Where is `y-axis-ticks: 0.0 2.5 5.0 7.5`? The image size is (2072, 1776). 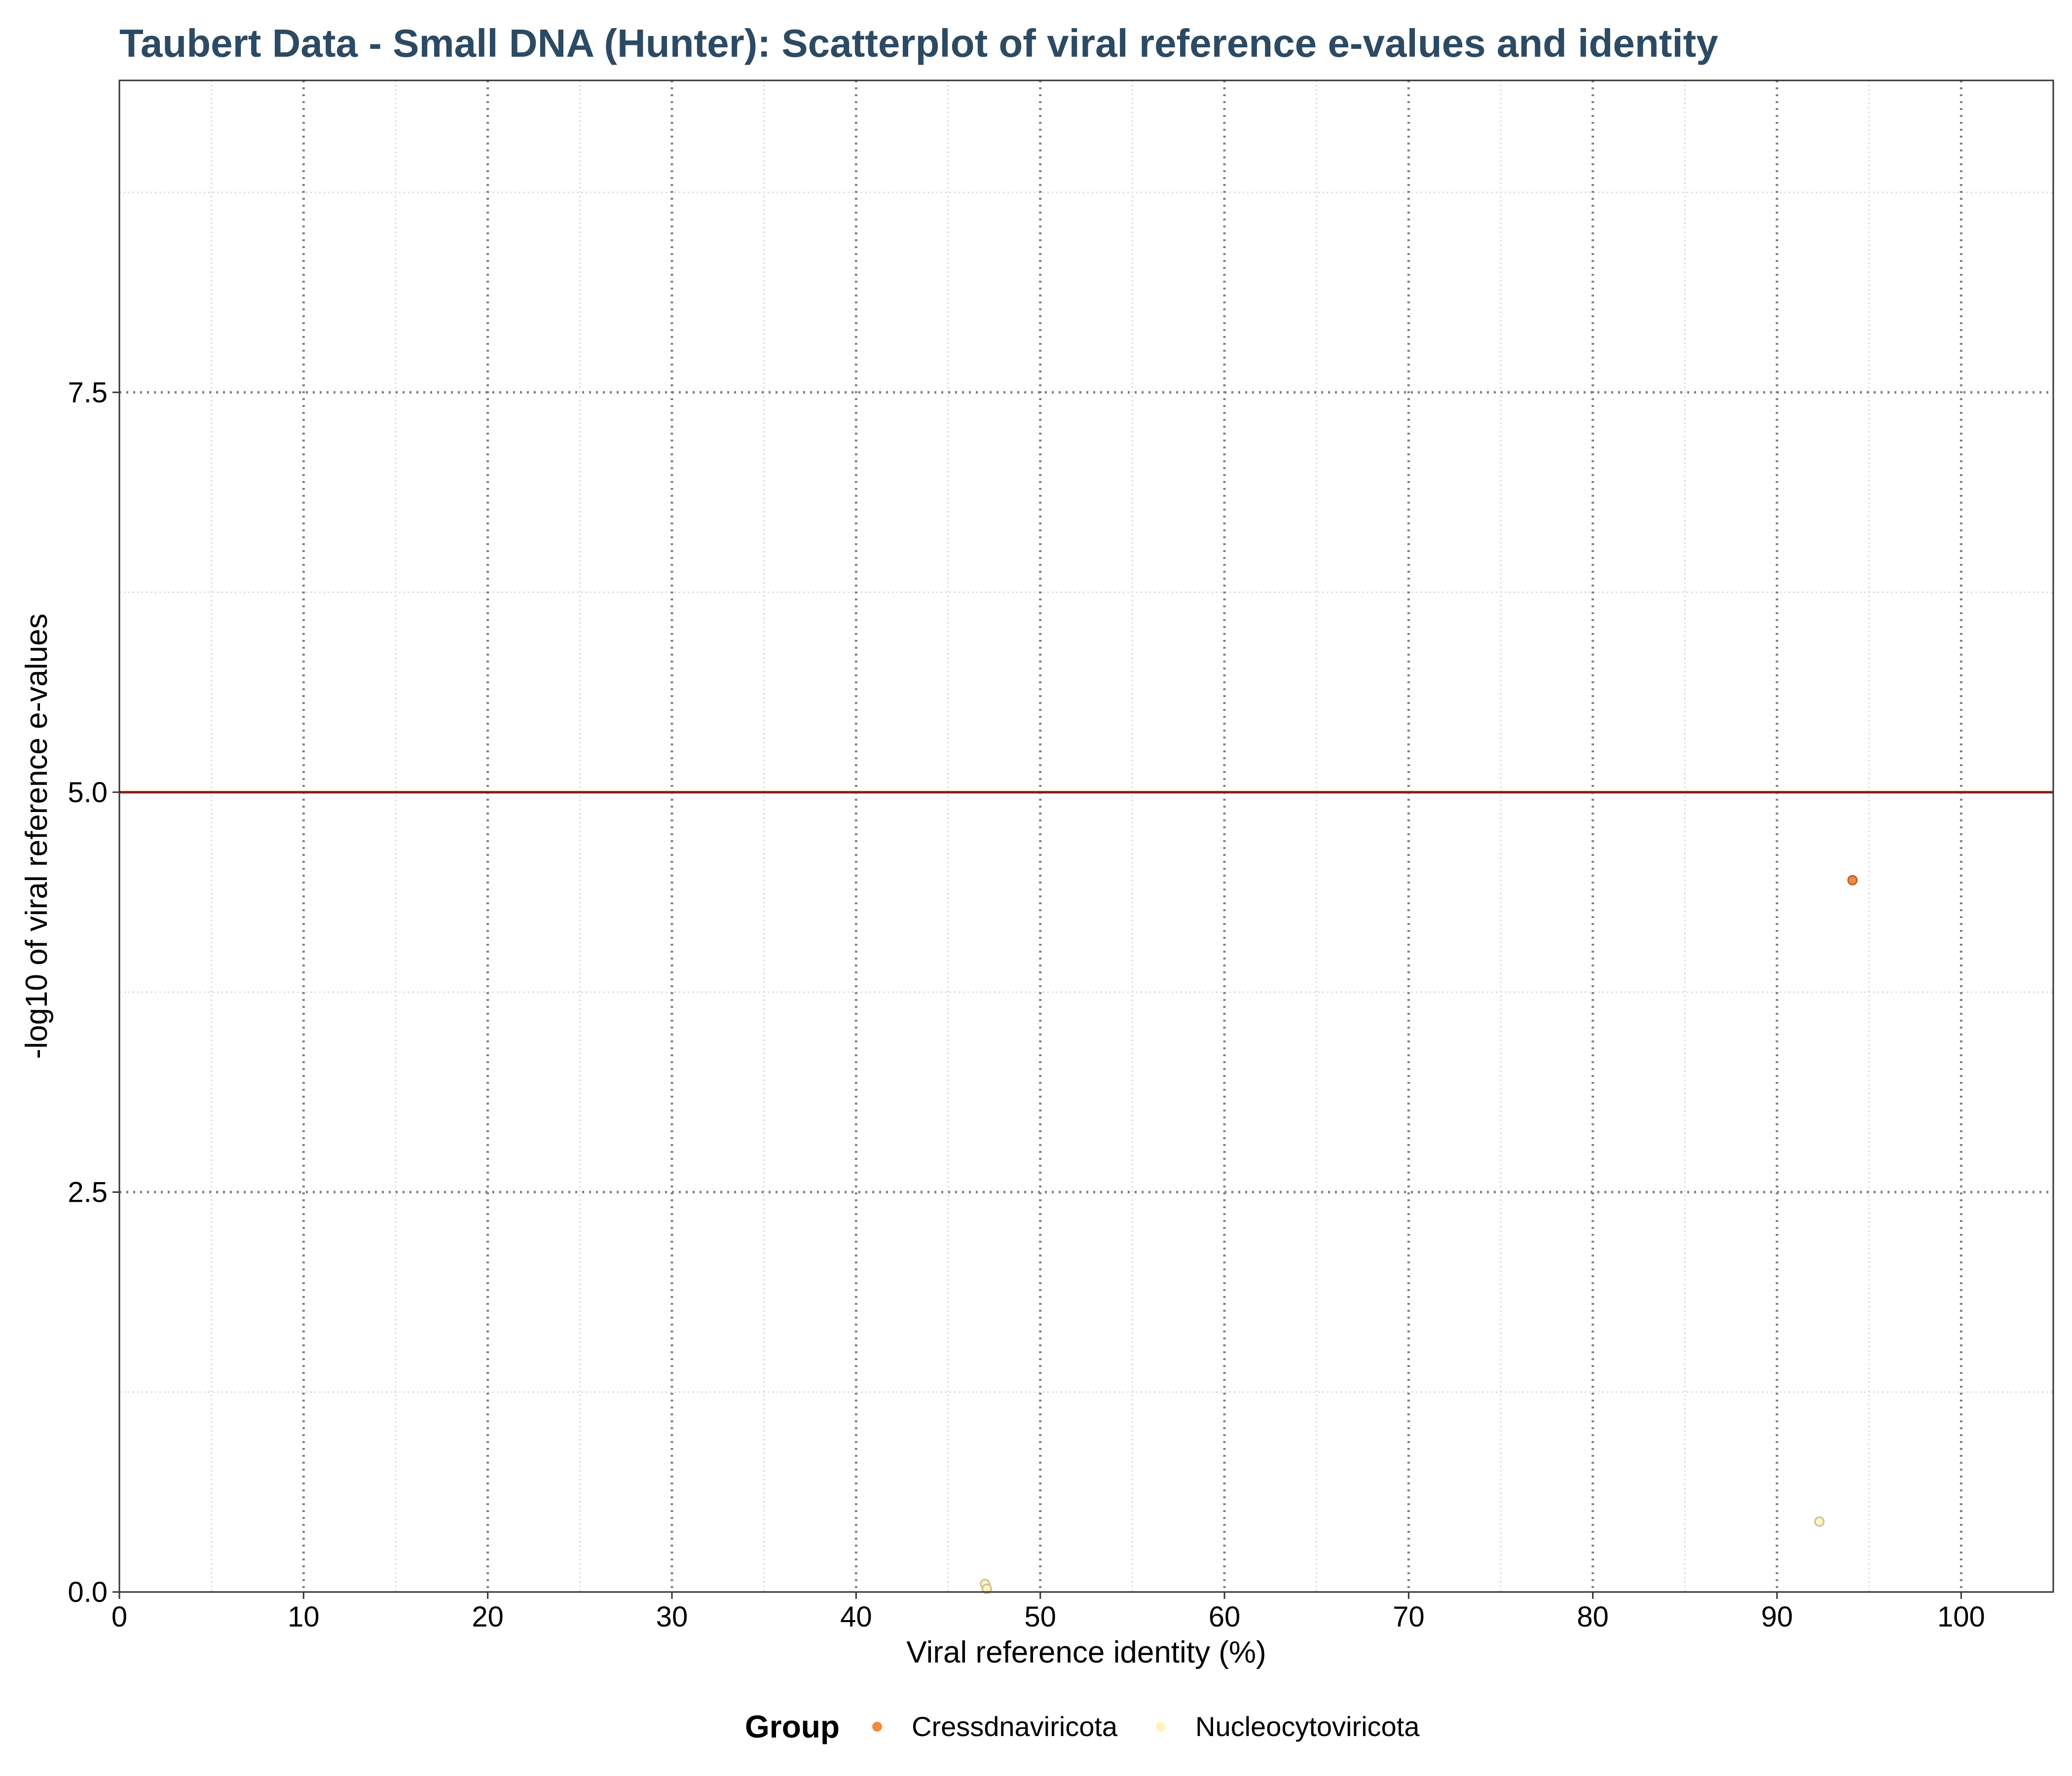 y-axis-ticks: 0.0 2.5 5.0 7.5 is located at coordinates (93, 992).